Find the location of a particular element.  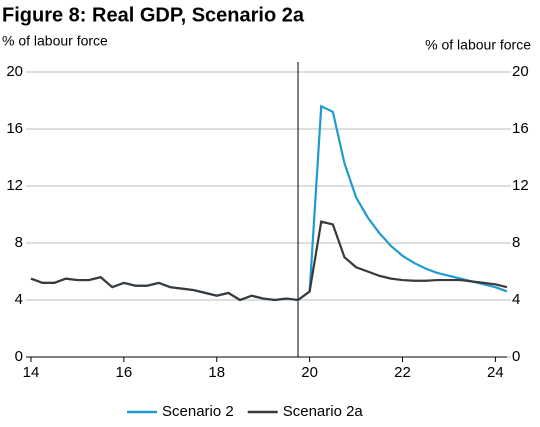

y2-tick-label: 8 is located at coordinates (516, 242).